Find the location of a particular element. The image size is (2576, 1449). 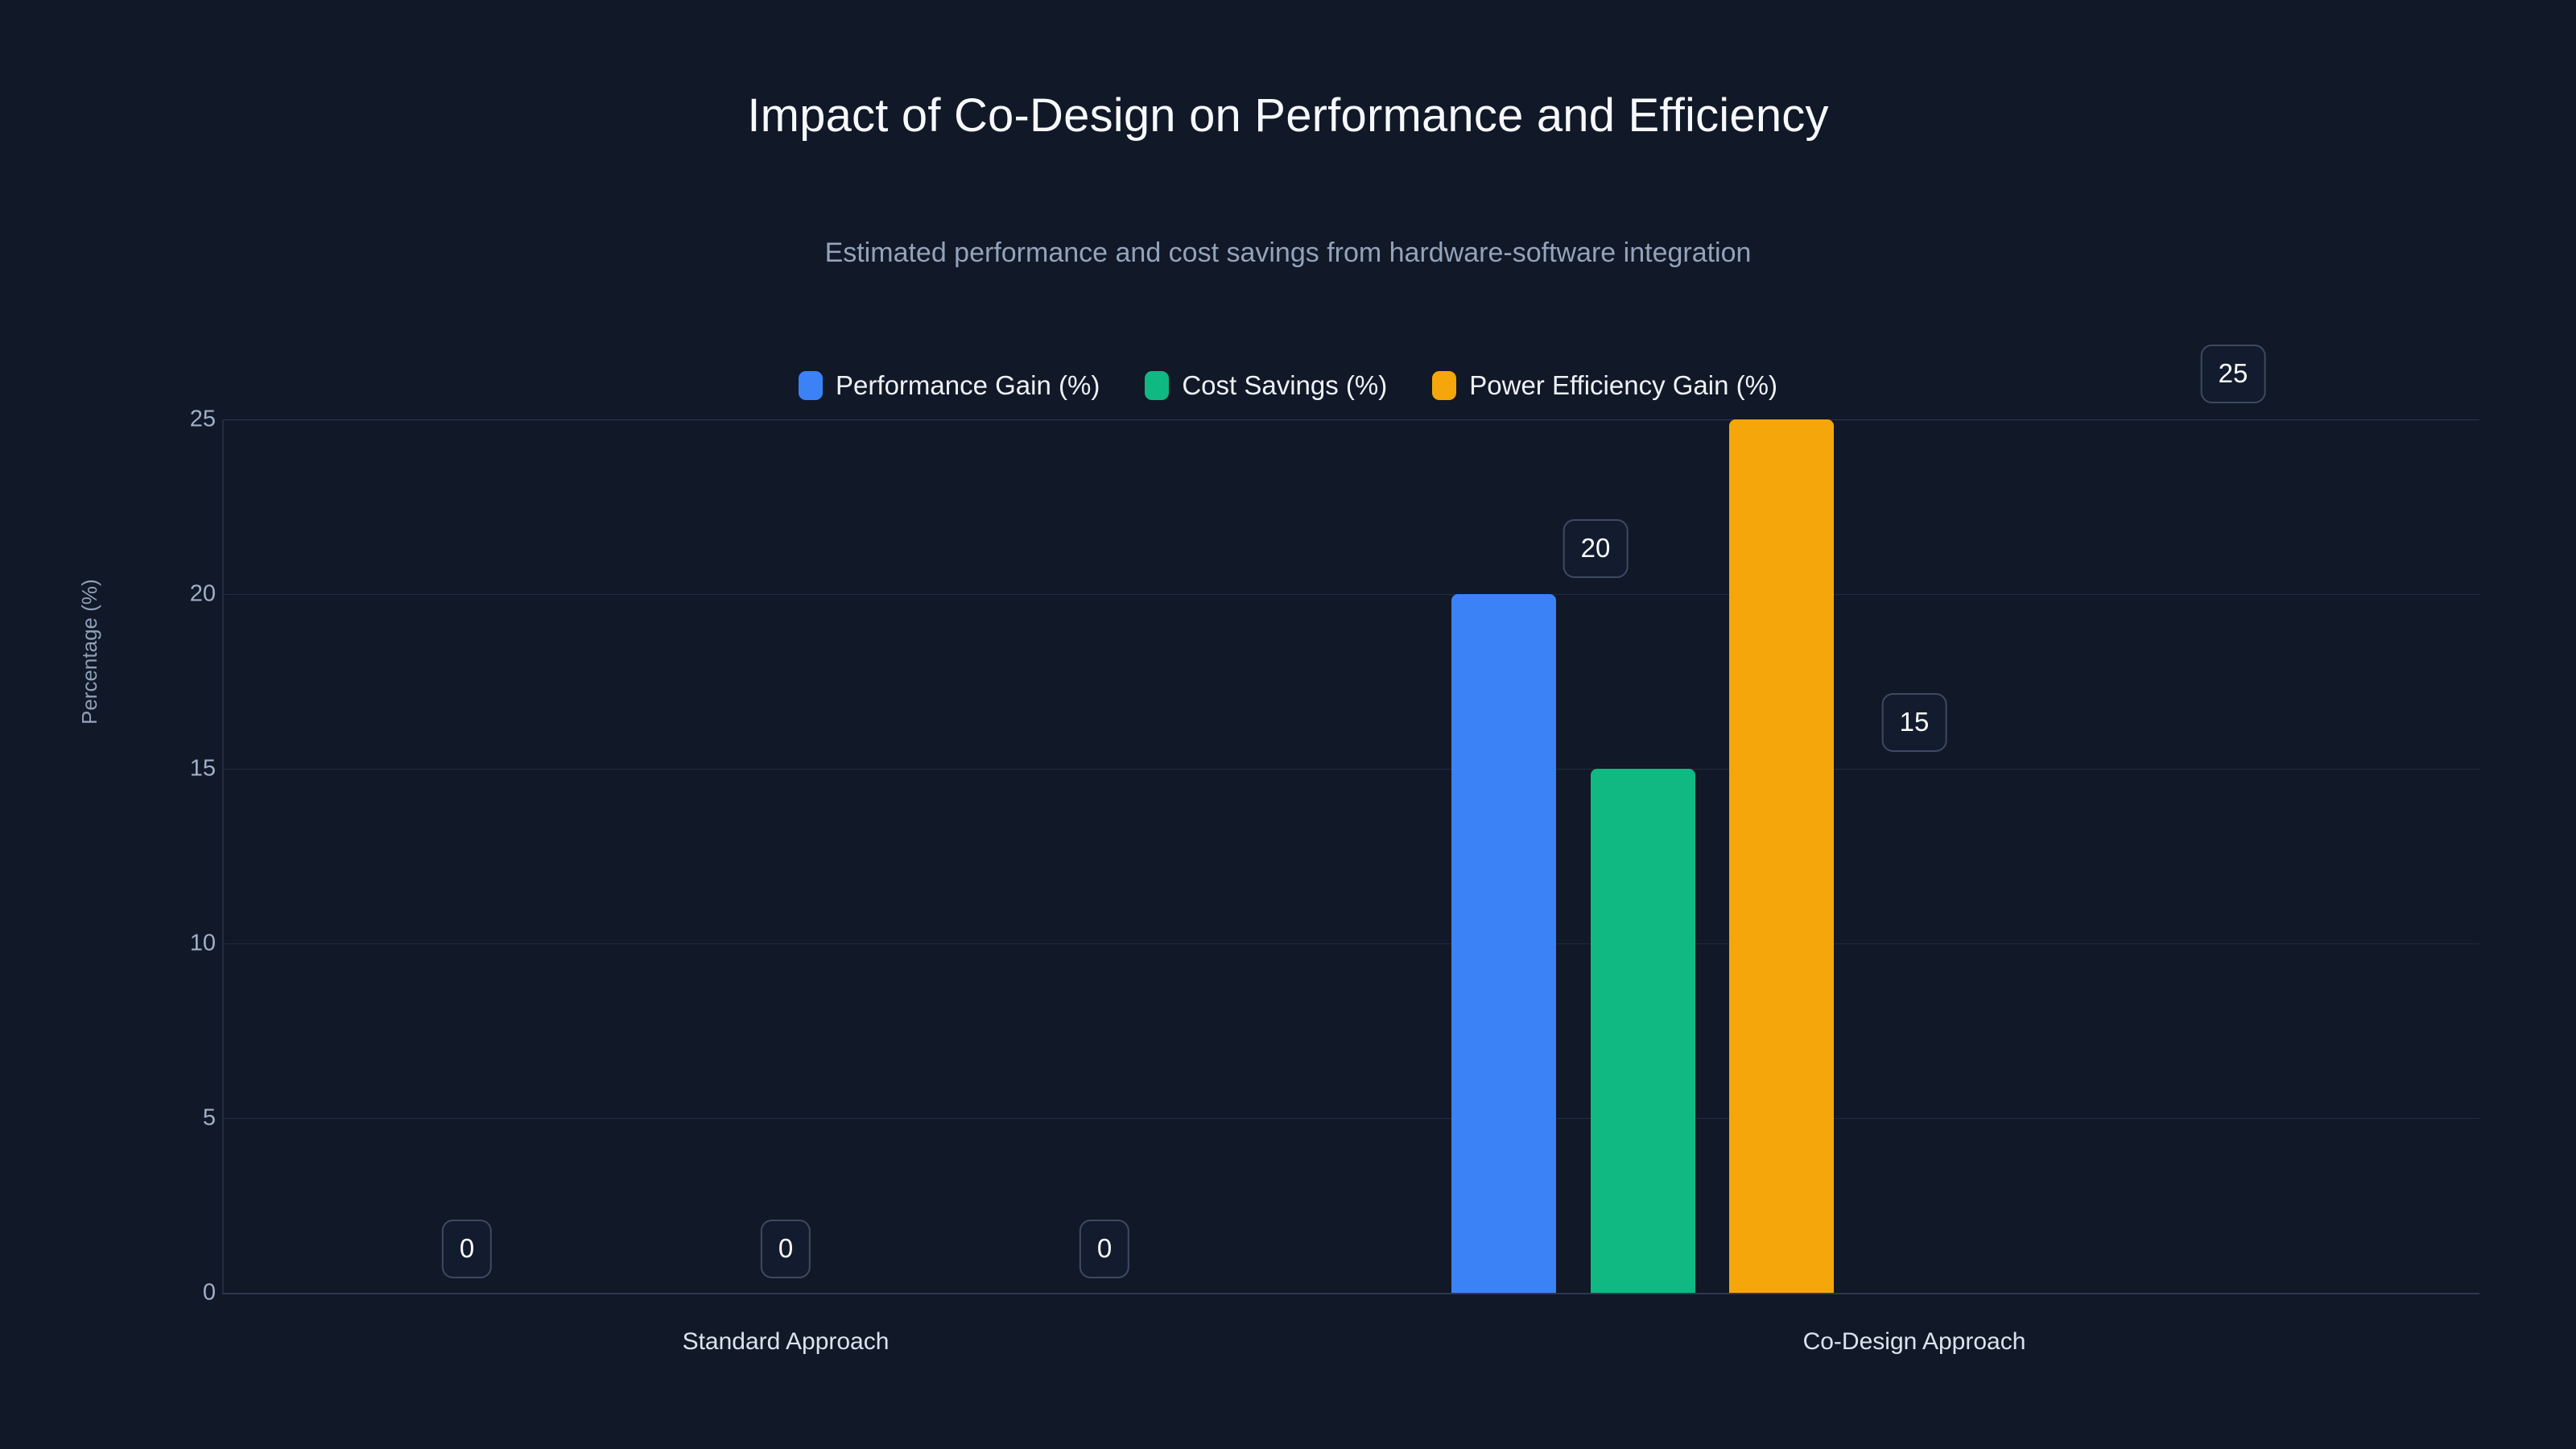

value-label-power-efficiency-gain-standard: 0 is located at coordinates (1104, 1249).